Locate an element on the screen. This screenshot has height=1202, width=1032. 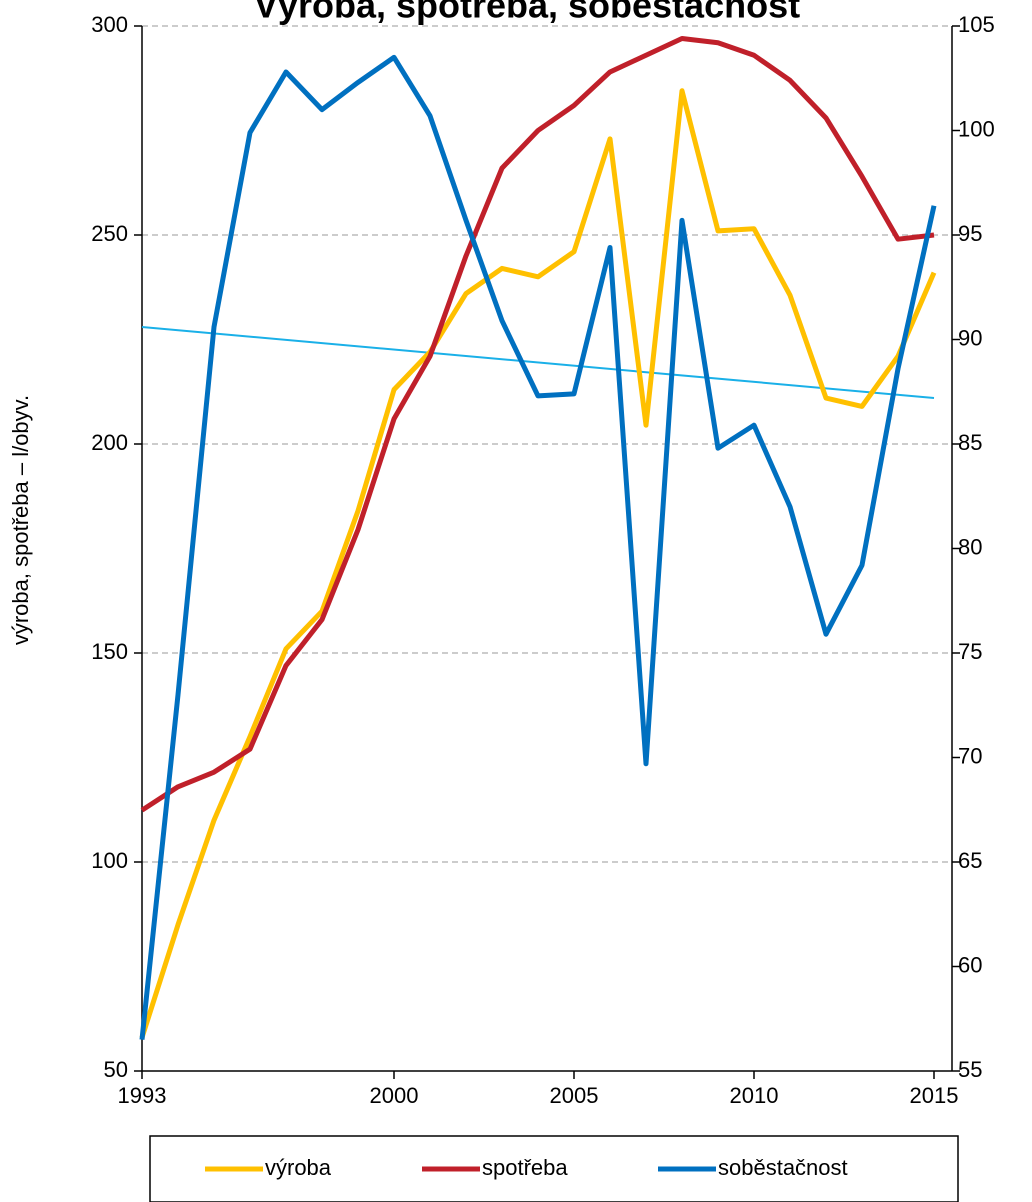
y-tick-label: 250 is located at coordinates (109, 233).